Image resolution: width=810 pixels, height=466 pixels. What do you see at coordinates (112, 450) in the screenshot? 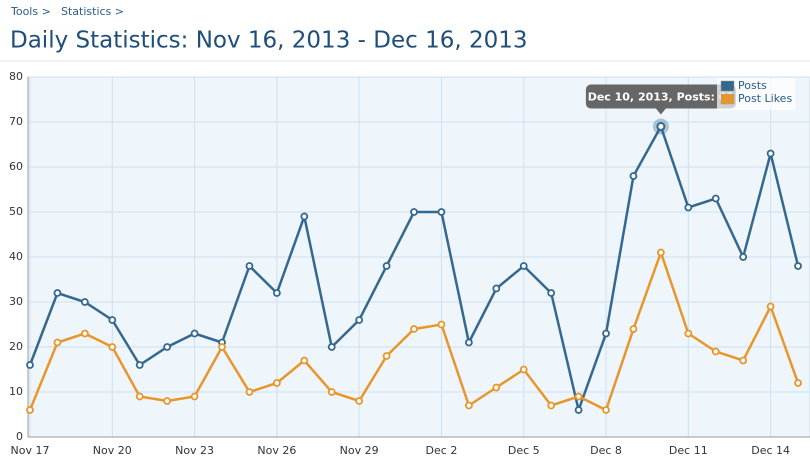
I see `x-tick-label: Nov 20` at bounding box center [112, 450].